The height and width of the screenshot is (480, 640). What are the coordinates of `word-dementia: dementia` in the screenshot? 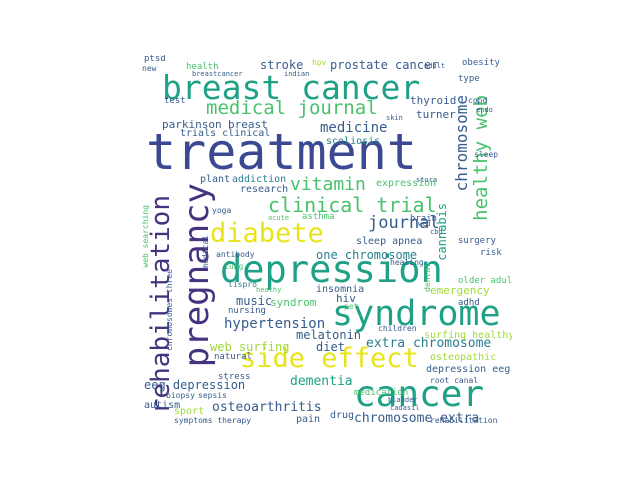 It's located at (321, 381).